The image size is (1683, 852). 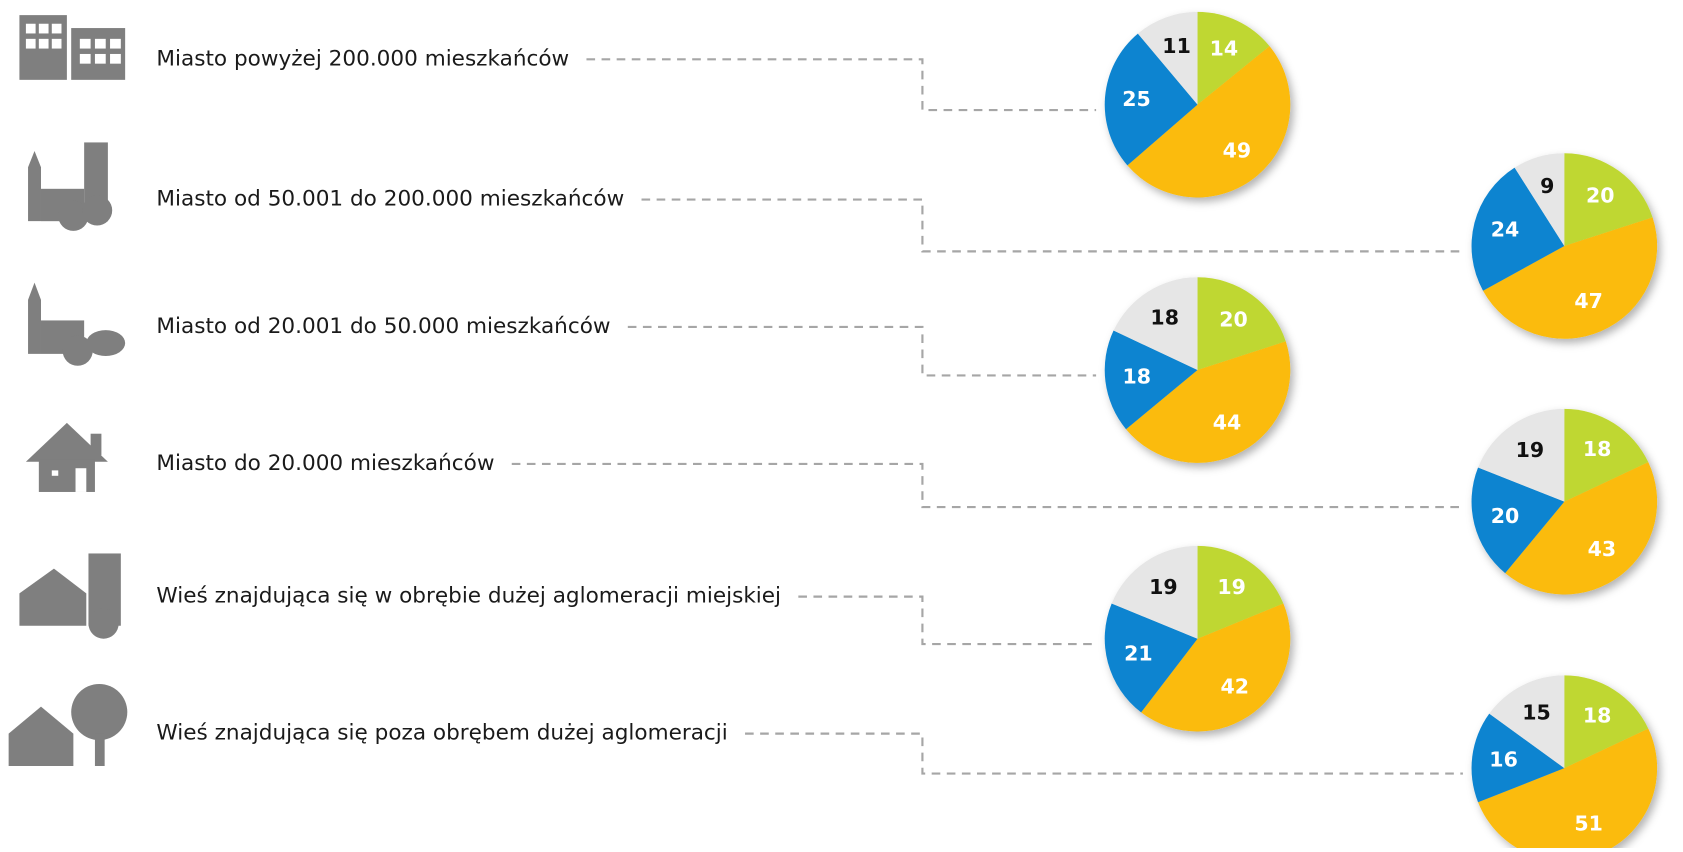 What do you see at coordinates (1588, 823) in the screenshot?
I see `data-label: 51` at bounding box center [1588, 823].